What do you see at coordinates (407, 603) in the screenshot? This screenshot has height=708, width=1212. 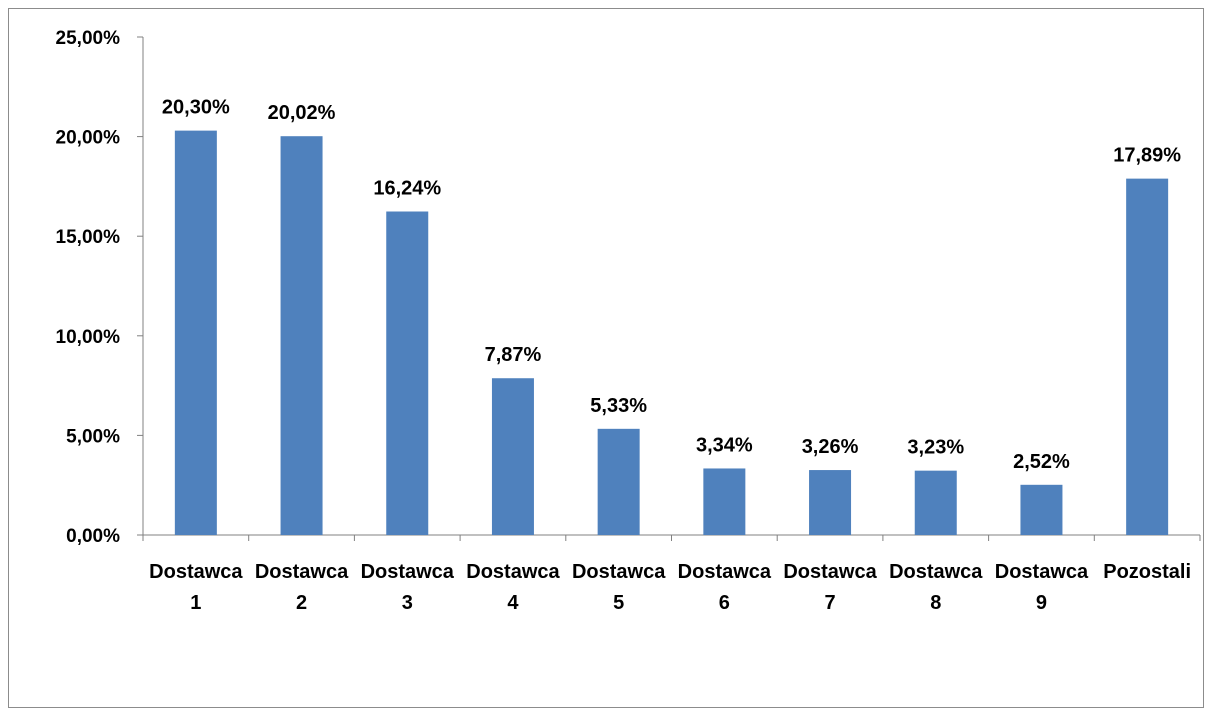 I see `category-label: 3` at bounding box center [407, 603].